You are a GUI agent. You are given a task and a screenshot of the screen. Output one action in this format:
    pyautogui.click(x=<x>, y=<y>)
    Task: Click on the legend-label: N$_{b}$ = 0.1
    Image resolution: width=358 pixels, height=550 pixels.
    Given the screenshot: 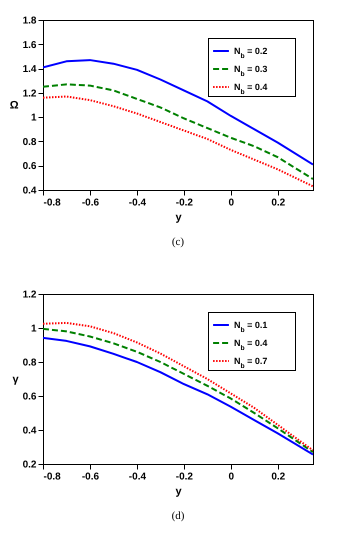 What is the action you would take?
    pyautogui.click(x=251, y=327)
    